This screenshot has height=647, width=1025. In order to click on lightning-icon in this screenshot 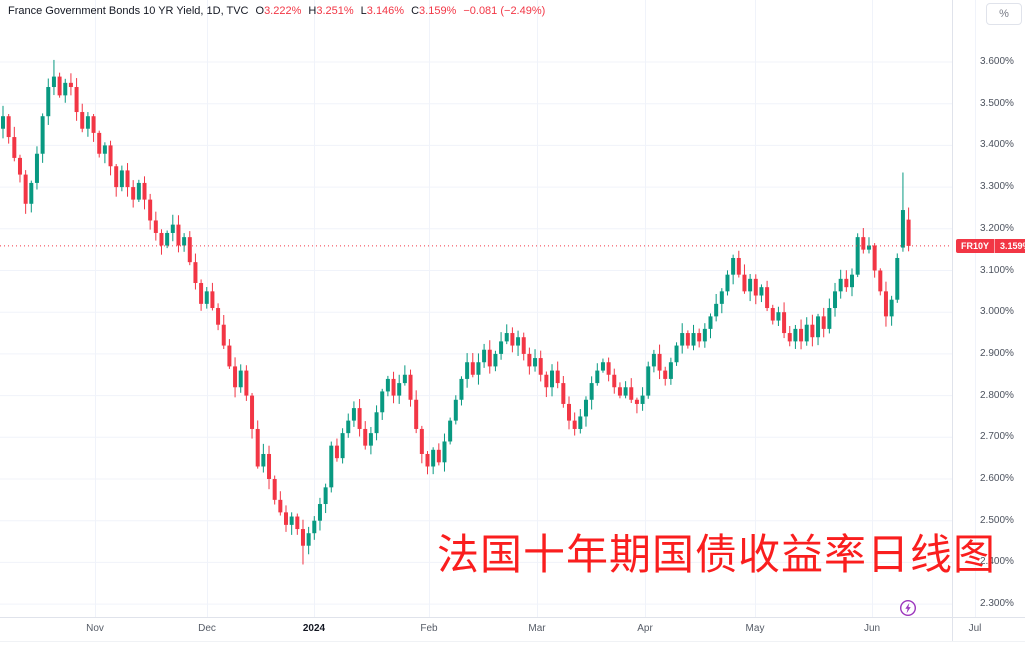, I will do `click(908, 608)`.